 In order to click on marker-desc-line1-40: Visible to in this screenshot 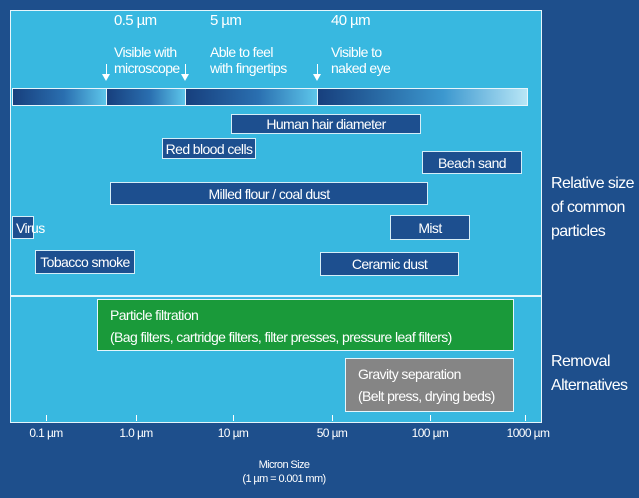, I will do `click(356, 52)`.